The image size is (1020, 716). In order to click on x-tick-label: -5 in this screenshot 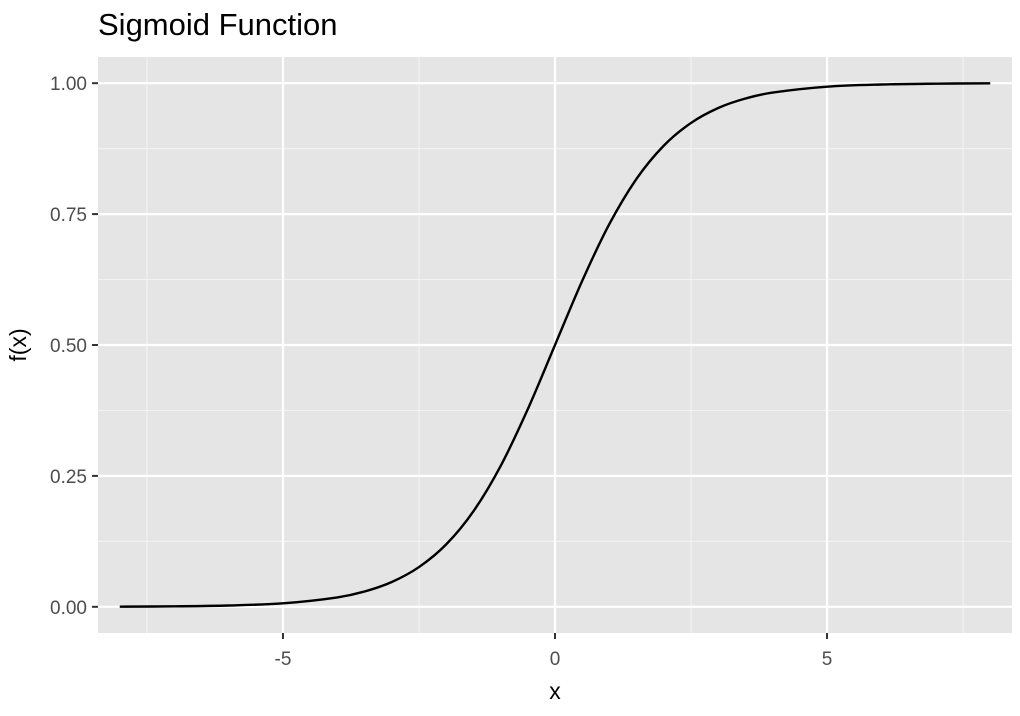, I will do `click(283, 659)`.